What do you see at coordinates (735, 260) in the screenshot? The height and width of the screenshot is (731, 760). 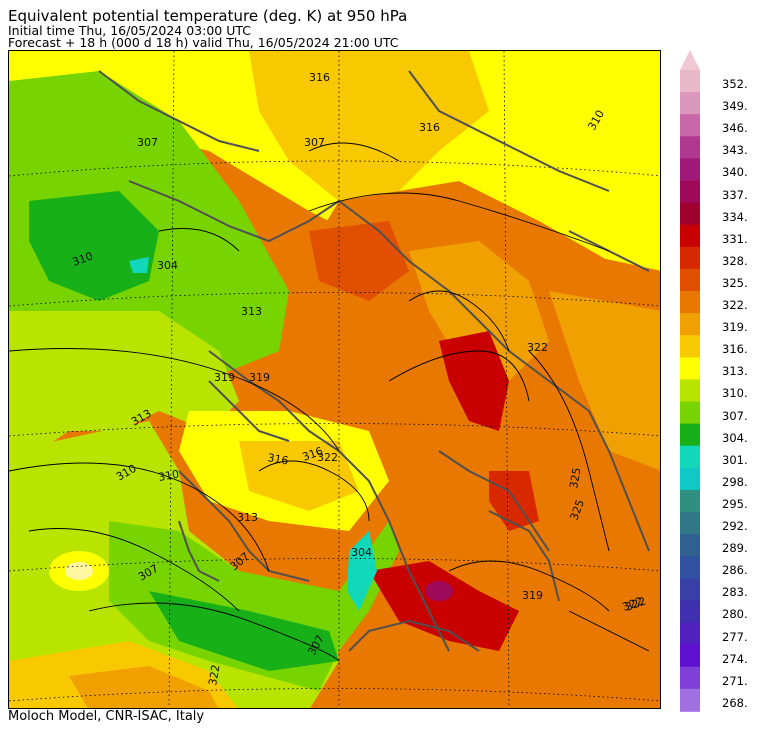 I see `colorbar-level-label: 328.` at bounding box center [735, 260].